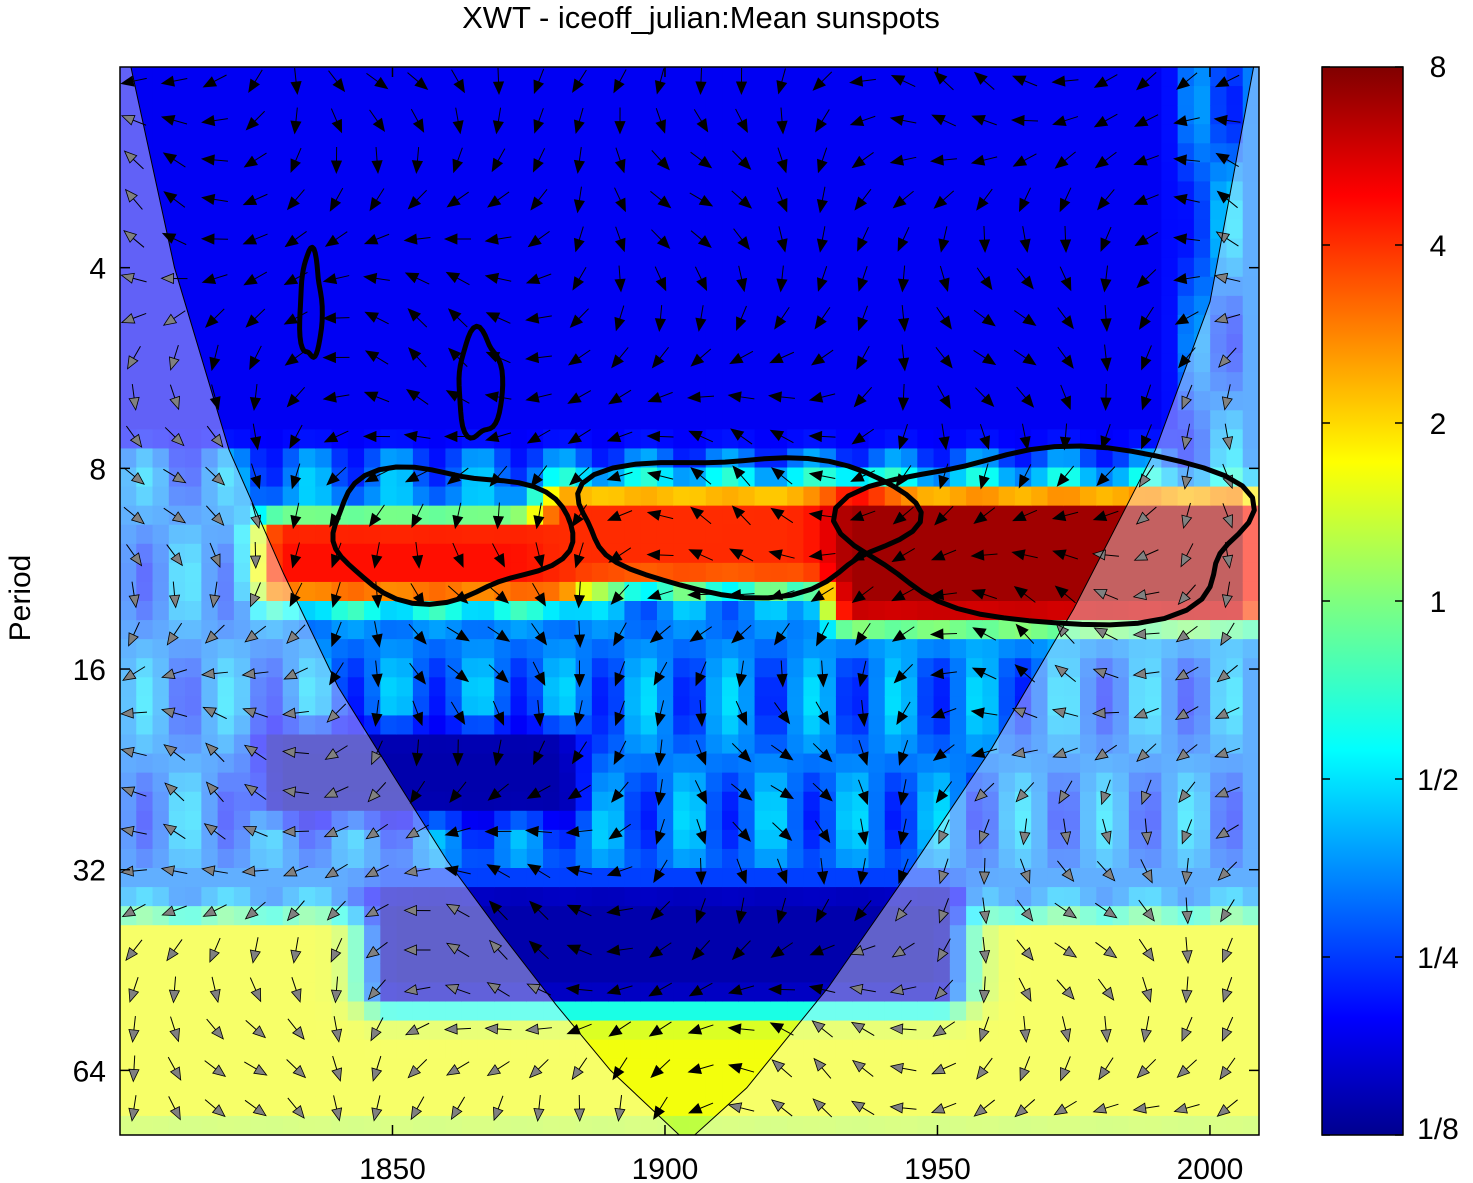 This screenshot has width=1473, height=1183. I want to click on y-tick-label: 4, so click(97, 269).